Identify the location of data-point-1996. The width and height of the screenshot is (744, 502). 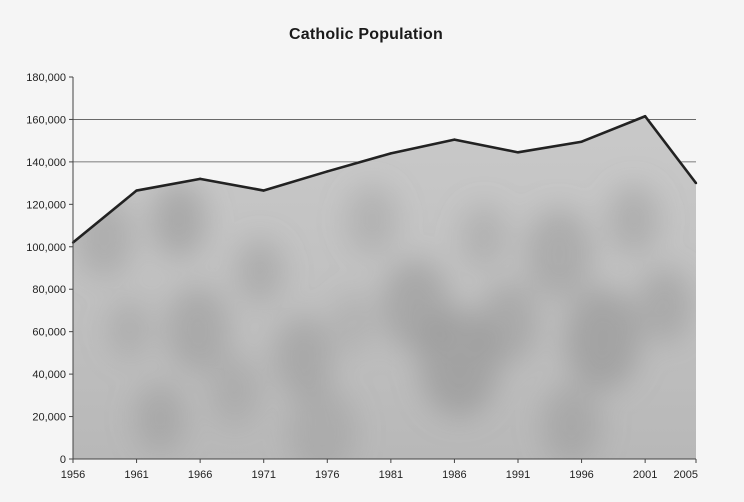
(581, 141).